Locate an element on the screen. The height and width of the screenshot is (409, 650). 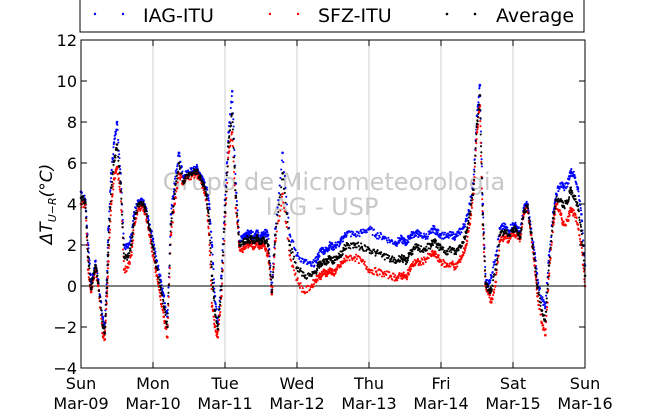
watermark: Grupo de Micrometeorologia IAG - USP is located at coordinates (334, 194).